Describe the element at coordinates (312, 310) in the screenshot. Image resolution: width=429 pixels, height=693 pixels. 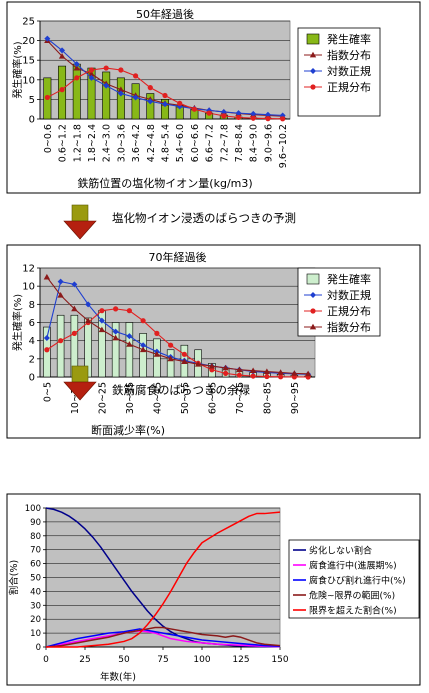
I see `legend-marker` at that location.